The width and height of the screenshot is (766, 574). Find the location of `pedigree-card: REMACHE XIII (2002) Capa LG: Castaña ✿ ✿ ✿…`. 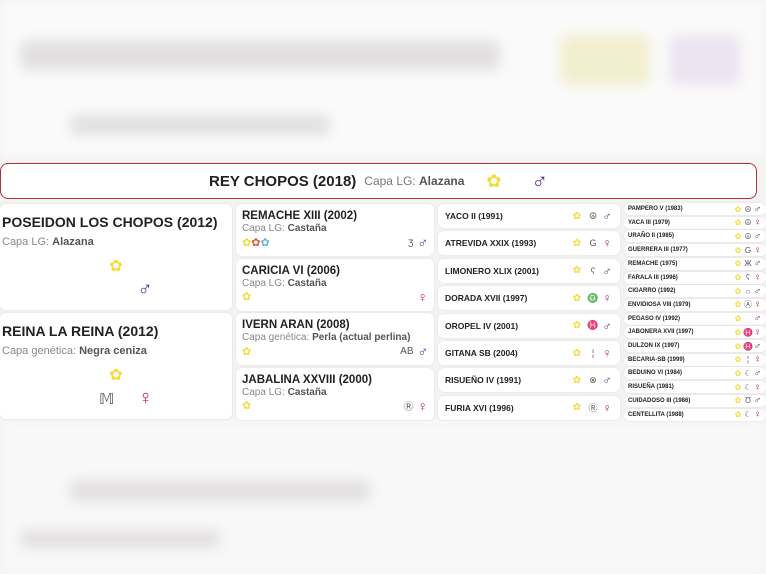

pedigree-card: REMACHE XIII (2002) Capa LG: Castaña ✿ ✿ ✿… is located at coordinates (335, 230).